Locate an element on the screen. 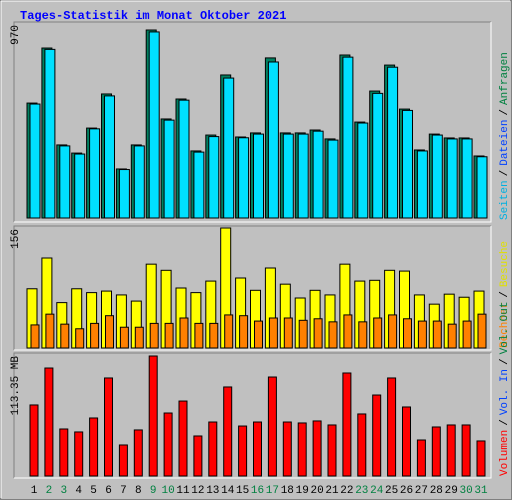  x-tick-label: 31 is located at coordinates (481, 491).